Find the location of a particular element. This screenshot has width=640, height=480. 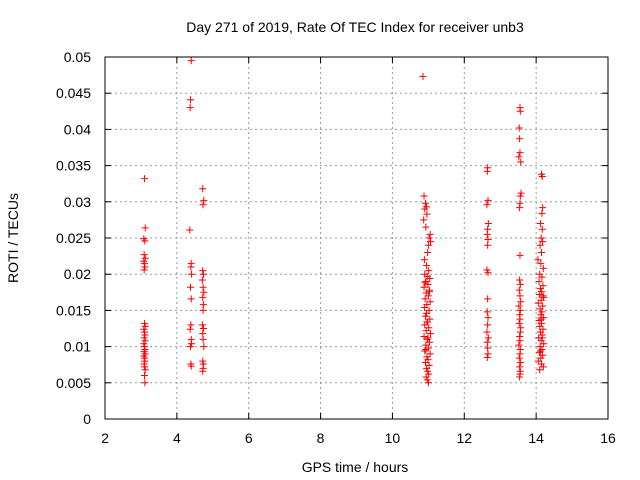

x-axis-label: GPS time / hours is located at coordinates (355, 467).